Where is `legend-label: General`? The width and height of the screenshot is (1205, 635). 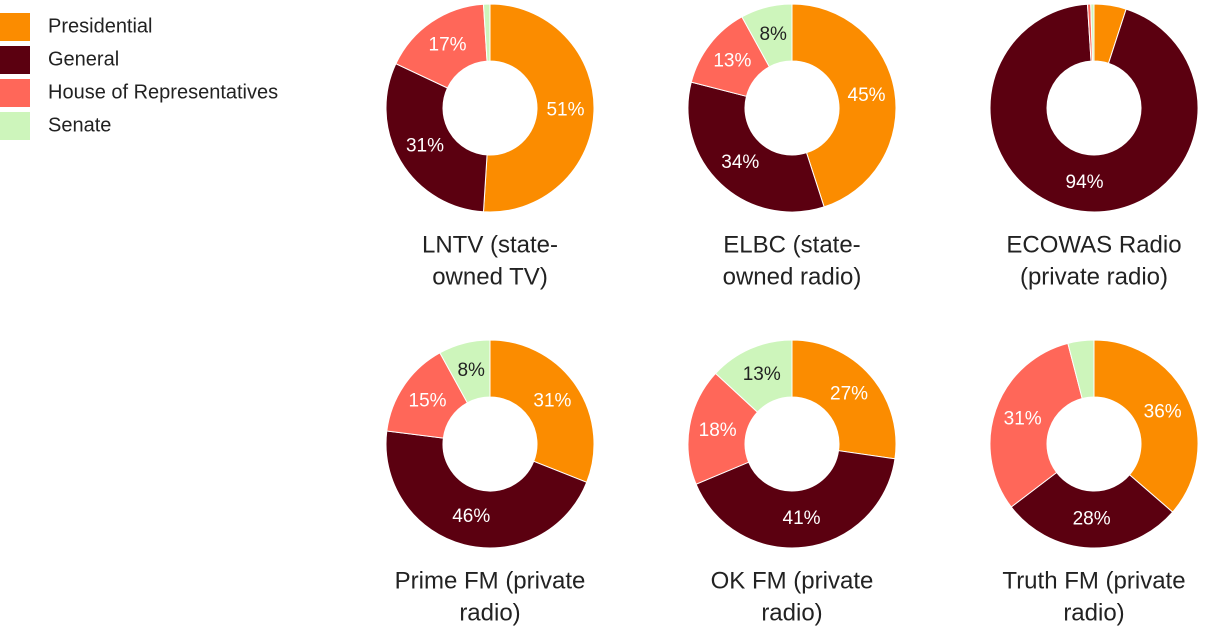
legend-label: General is located at coordinates (83, 59).